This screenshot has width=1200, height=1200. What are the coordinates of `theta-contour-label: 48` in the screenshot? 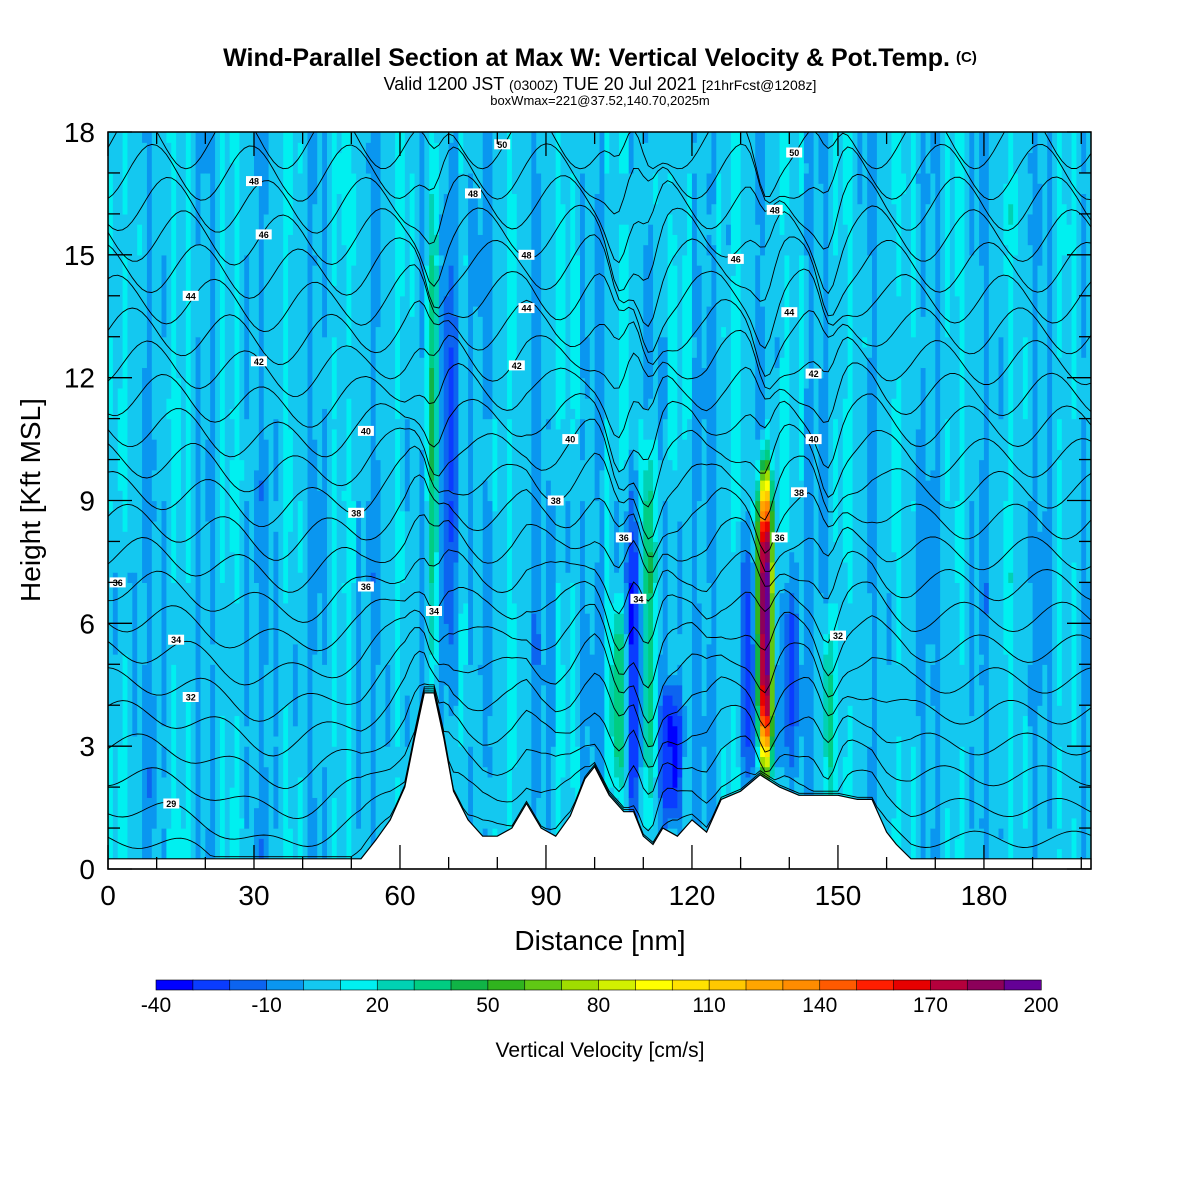 It's located at (526, 254).